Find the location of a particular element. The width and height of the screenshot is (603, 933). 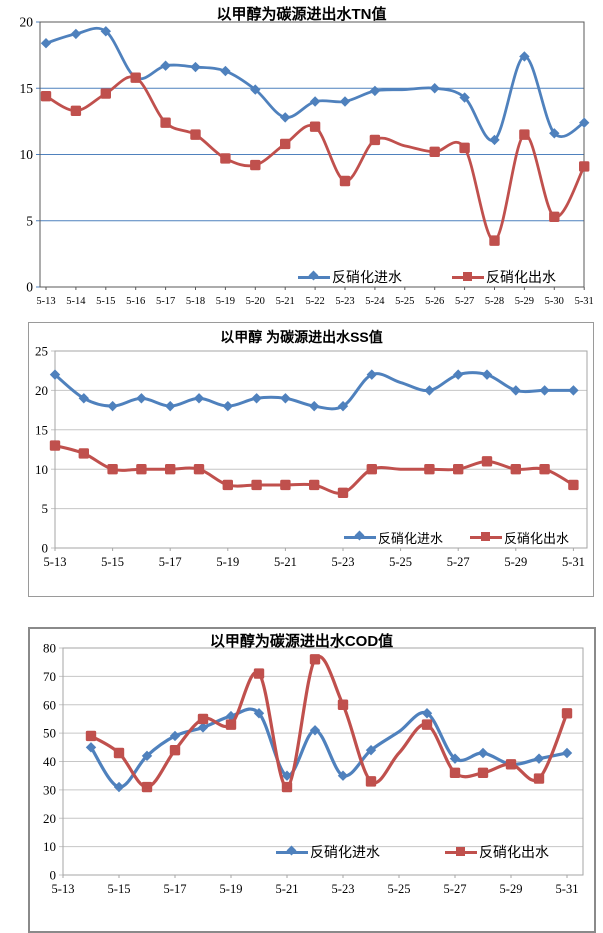

y-axis-label: 0 is located at coordinates (29, 287).